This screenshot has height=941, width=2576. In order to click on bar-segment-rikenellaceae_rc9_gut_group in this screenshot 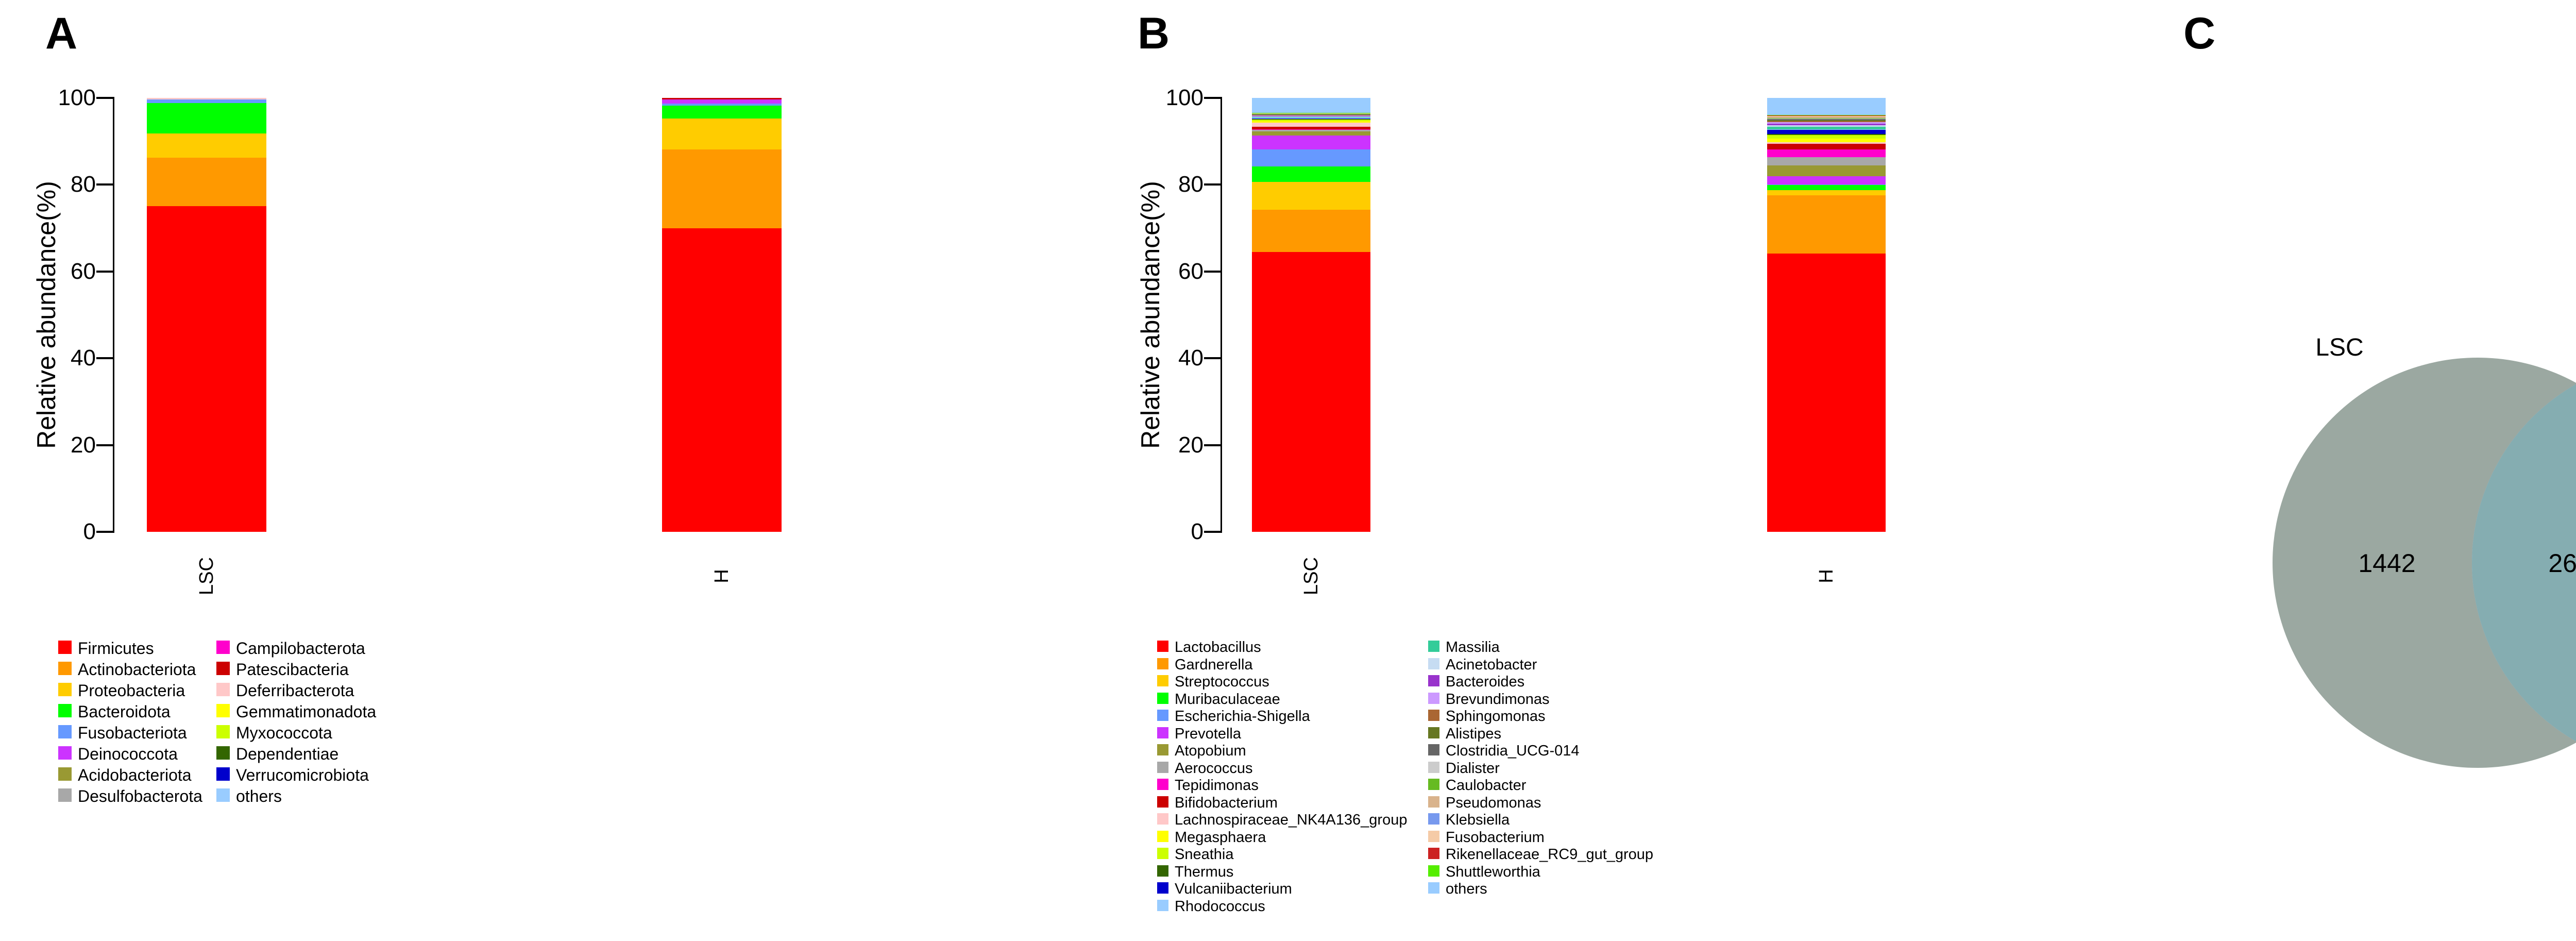, I will do `click(1826, 115)`.